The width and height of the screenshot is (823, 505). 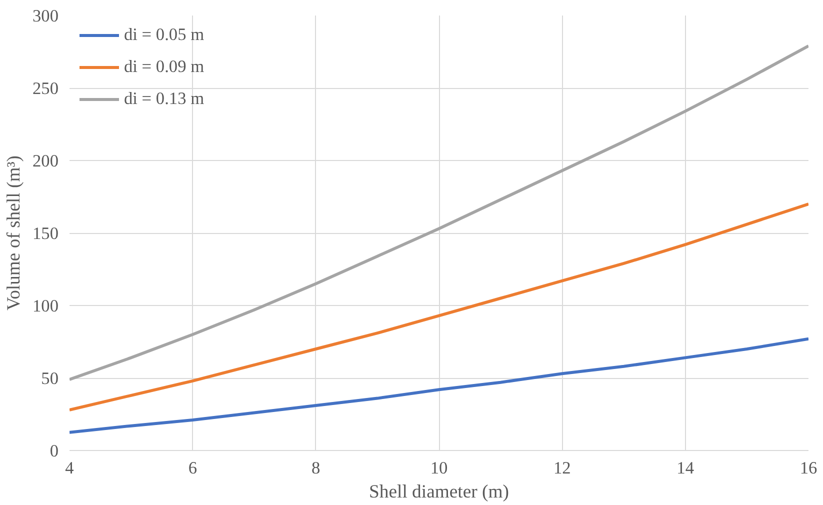 What do you see at coordinates (439, 468) in the screenshot?
I see `x-tick-label: 10` at bounding box center [439, 468].